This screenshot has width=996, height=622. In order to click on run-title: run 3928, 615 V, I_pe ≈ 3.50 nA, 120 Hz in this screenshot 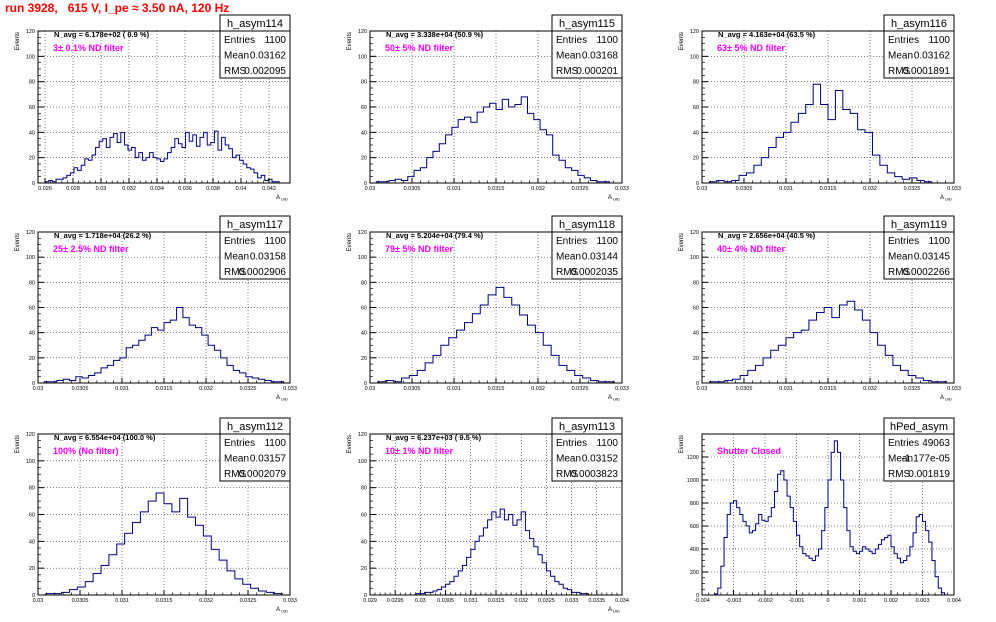, I will do `click(117, 8)`.